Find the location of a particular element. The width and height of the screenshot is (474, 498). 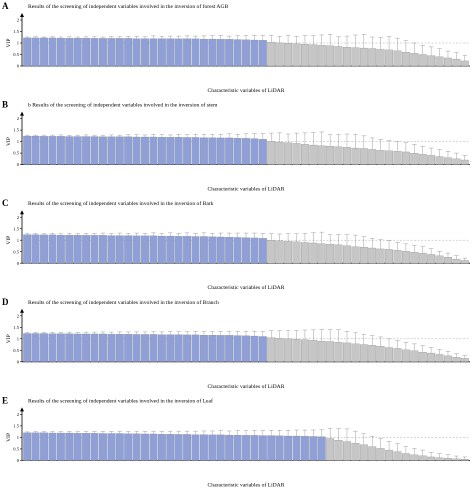

panel-letter: D is located at coordinates (5, 302).